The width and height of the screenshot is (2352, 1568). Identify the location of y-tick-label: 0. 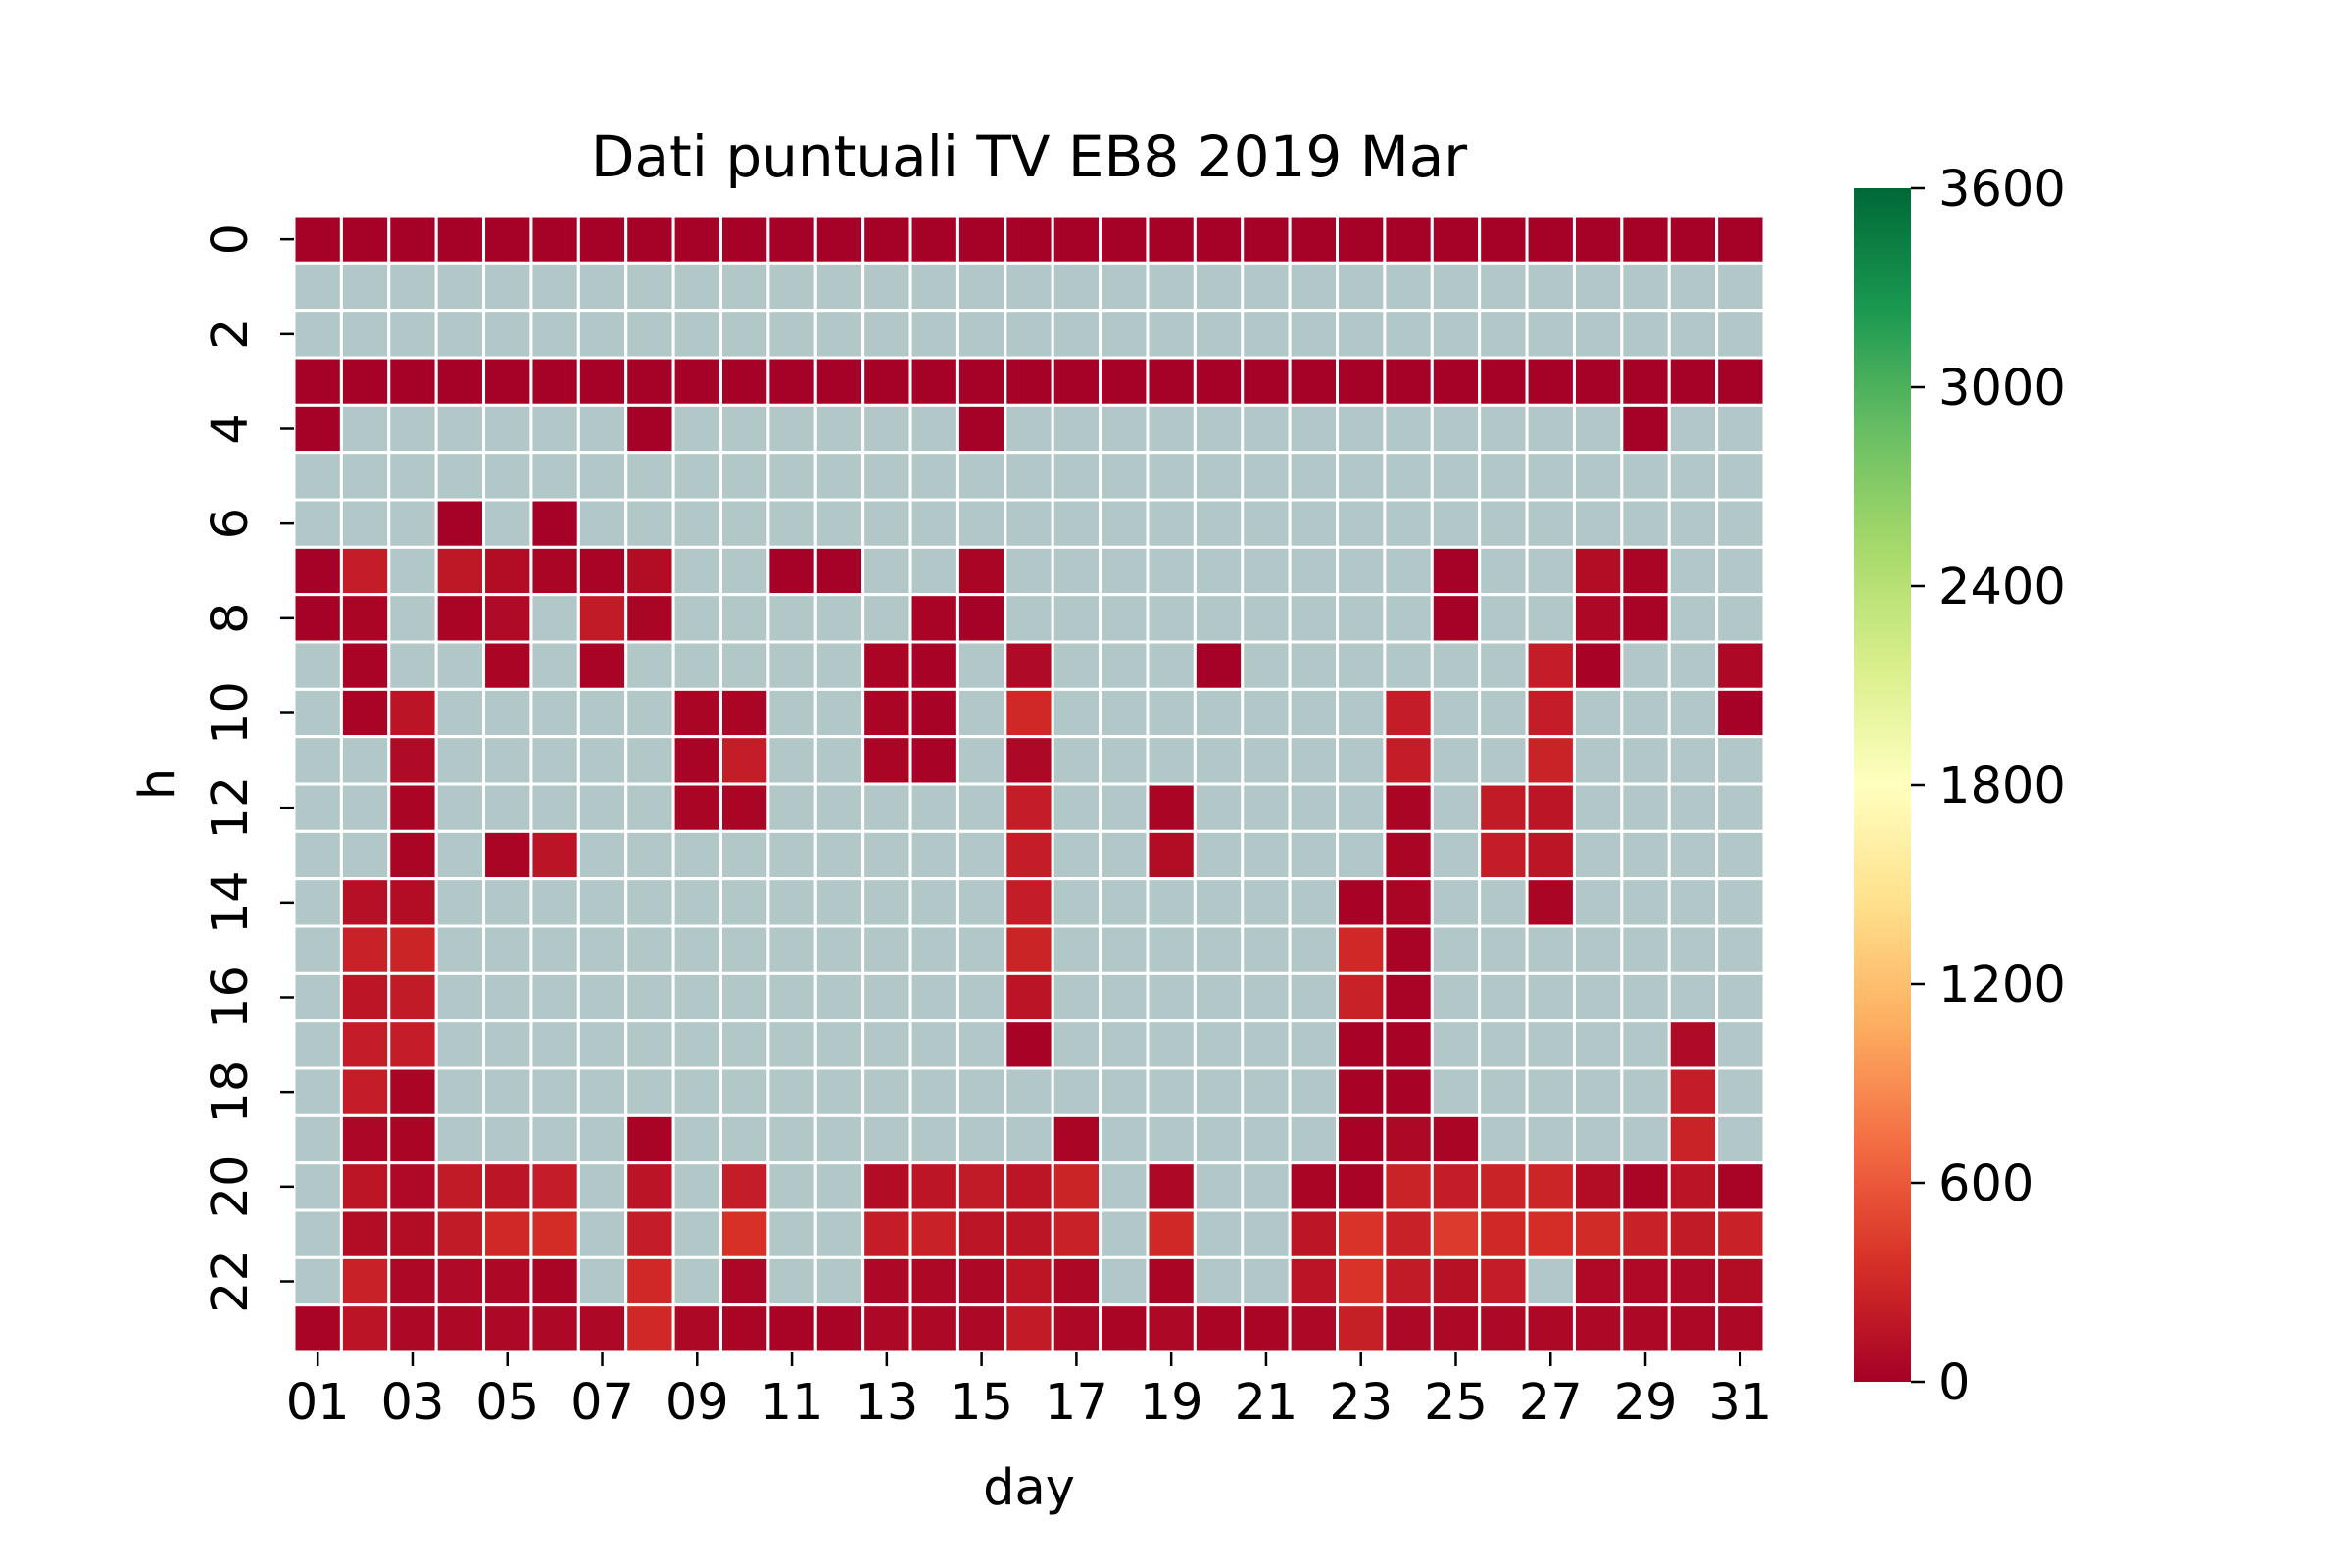
(231, 239).